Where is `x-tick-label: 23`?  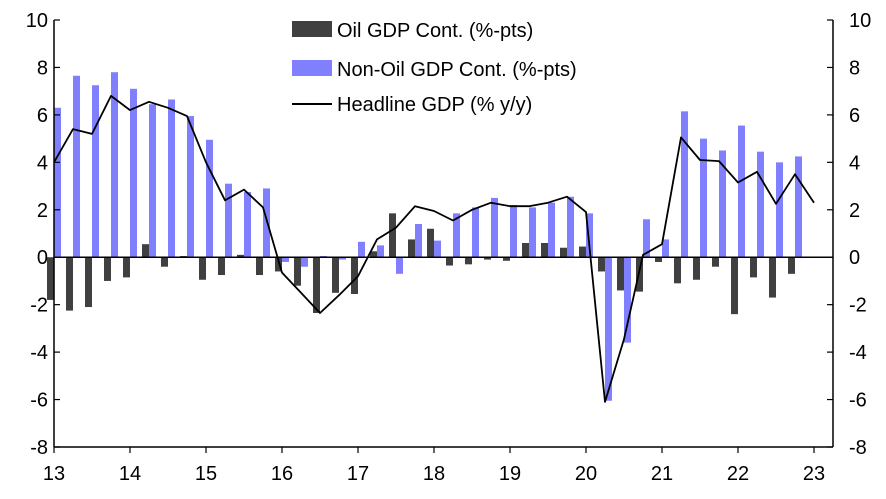
x-tick-label: 23 is located at coordinates (814, 474).